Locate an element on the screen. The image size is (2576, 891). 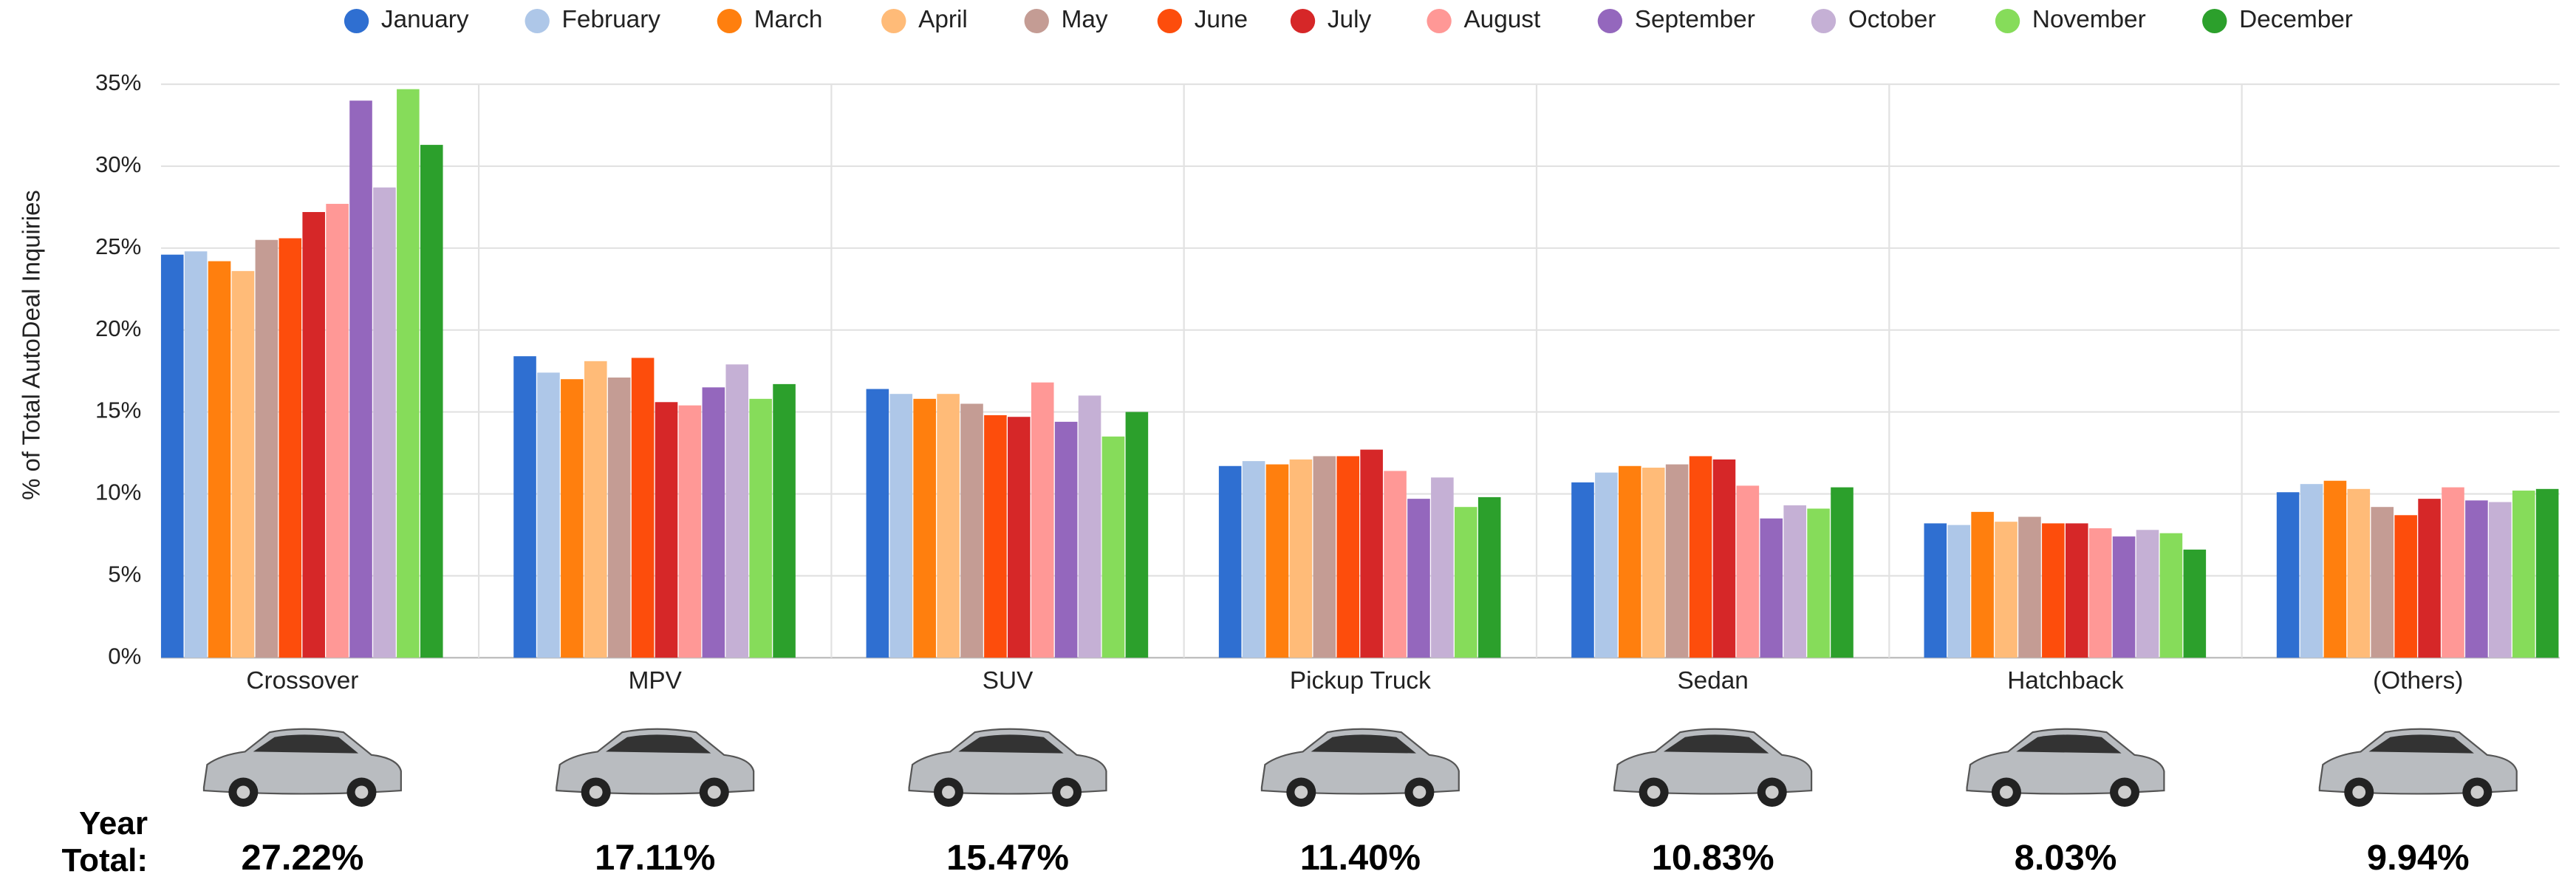
x-tick-label: SUV is located at coordinates (1008, 680).